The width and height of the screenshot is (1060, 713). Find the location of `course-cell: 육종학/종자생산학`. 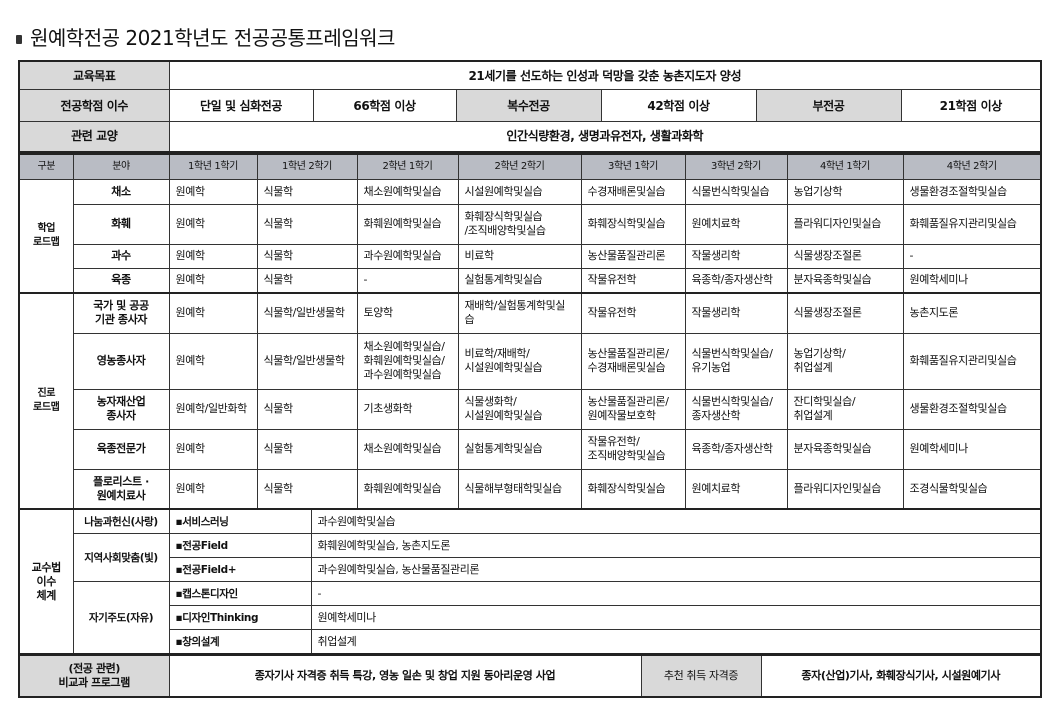

course-cell: 육종학/종자생산학 is located at coordinates (736, 449).